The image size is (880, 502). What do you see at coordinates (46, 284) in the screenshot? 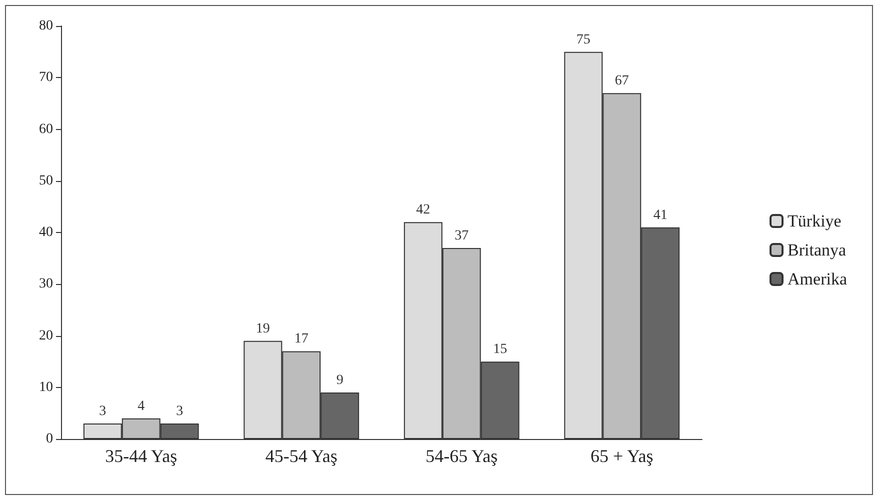
I see `y-tick-label: 30` at bounding box center [46, 284].